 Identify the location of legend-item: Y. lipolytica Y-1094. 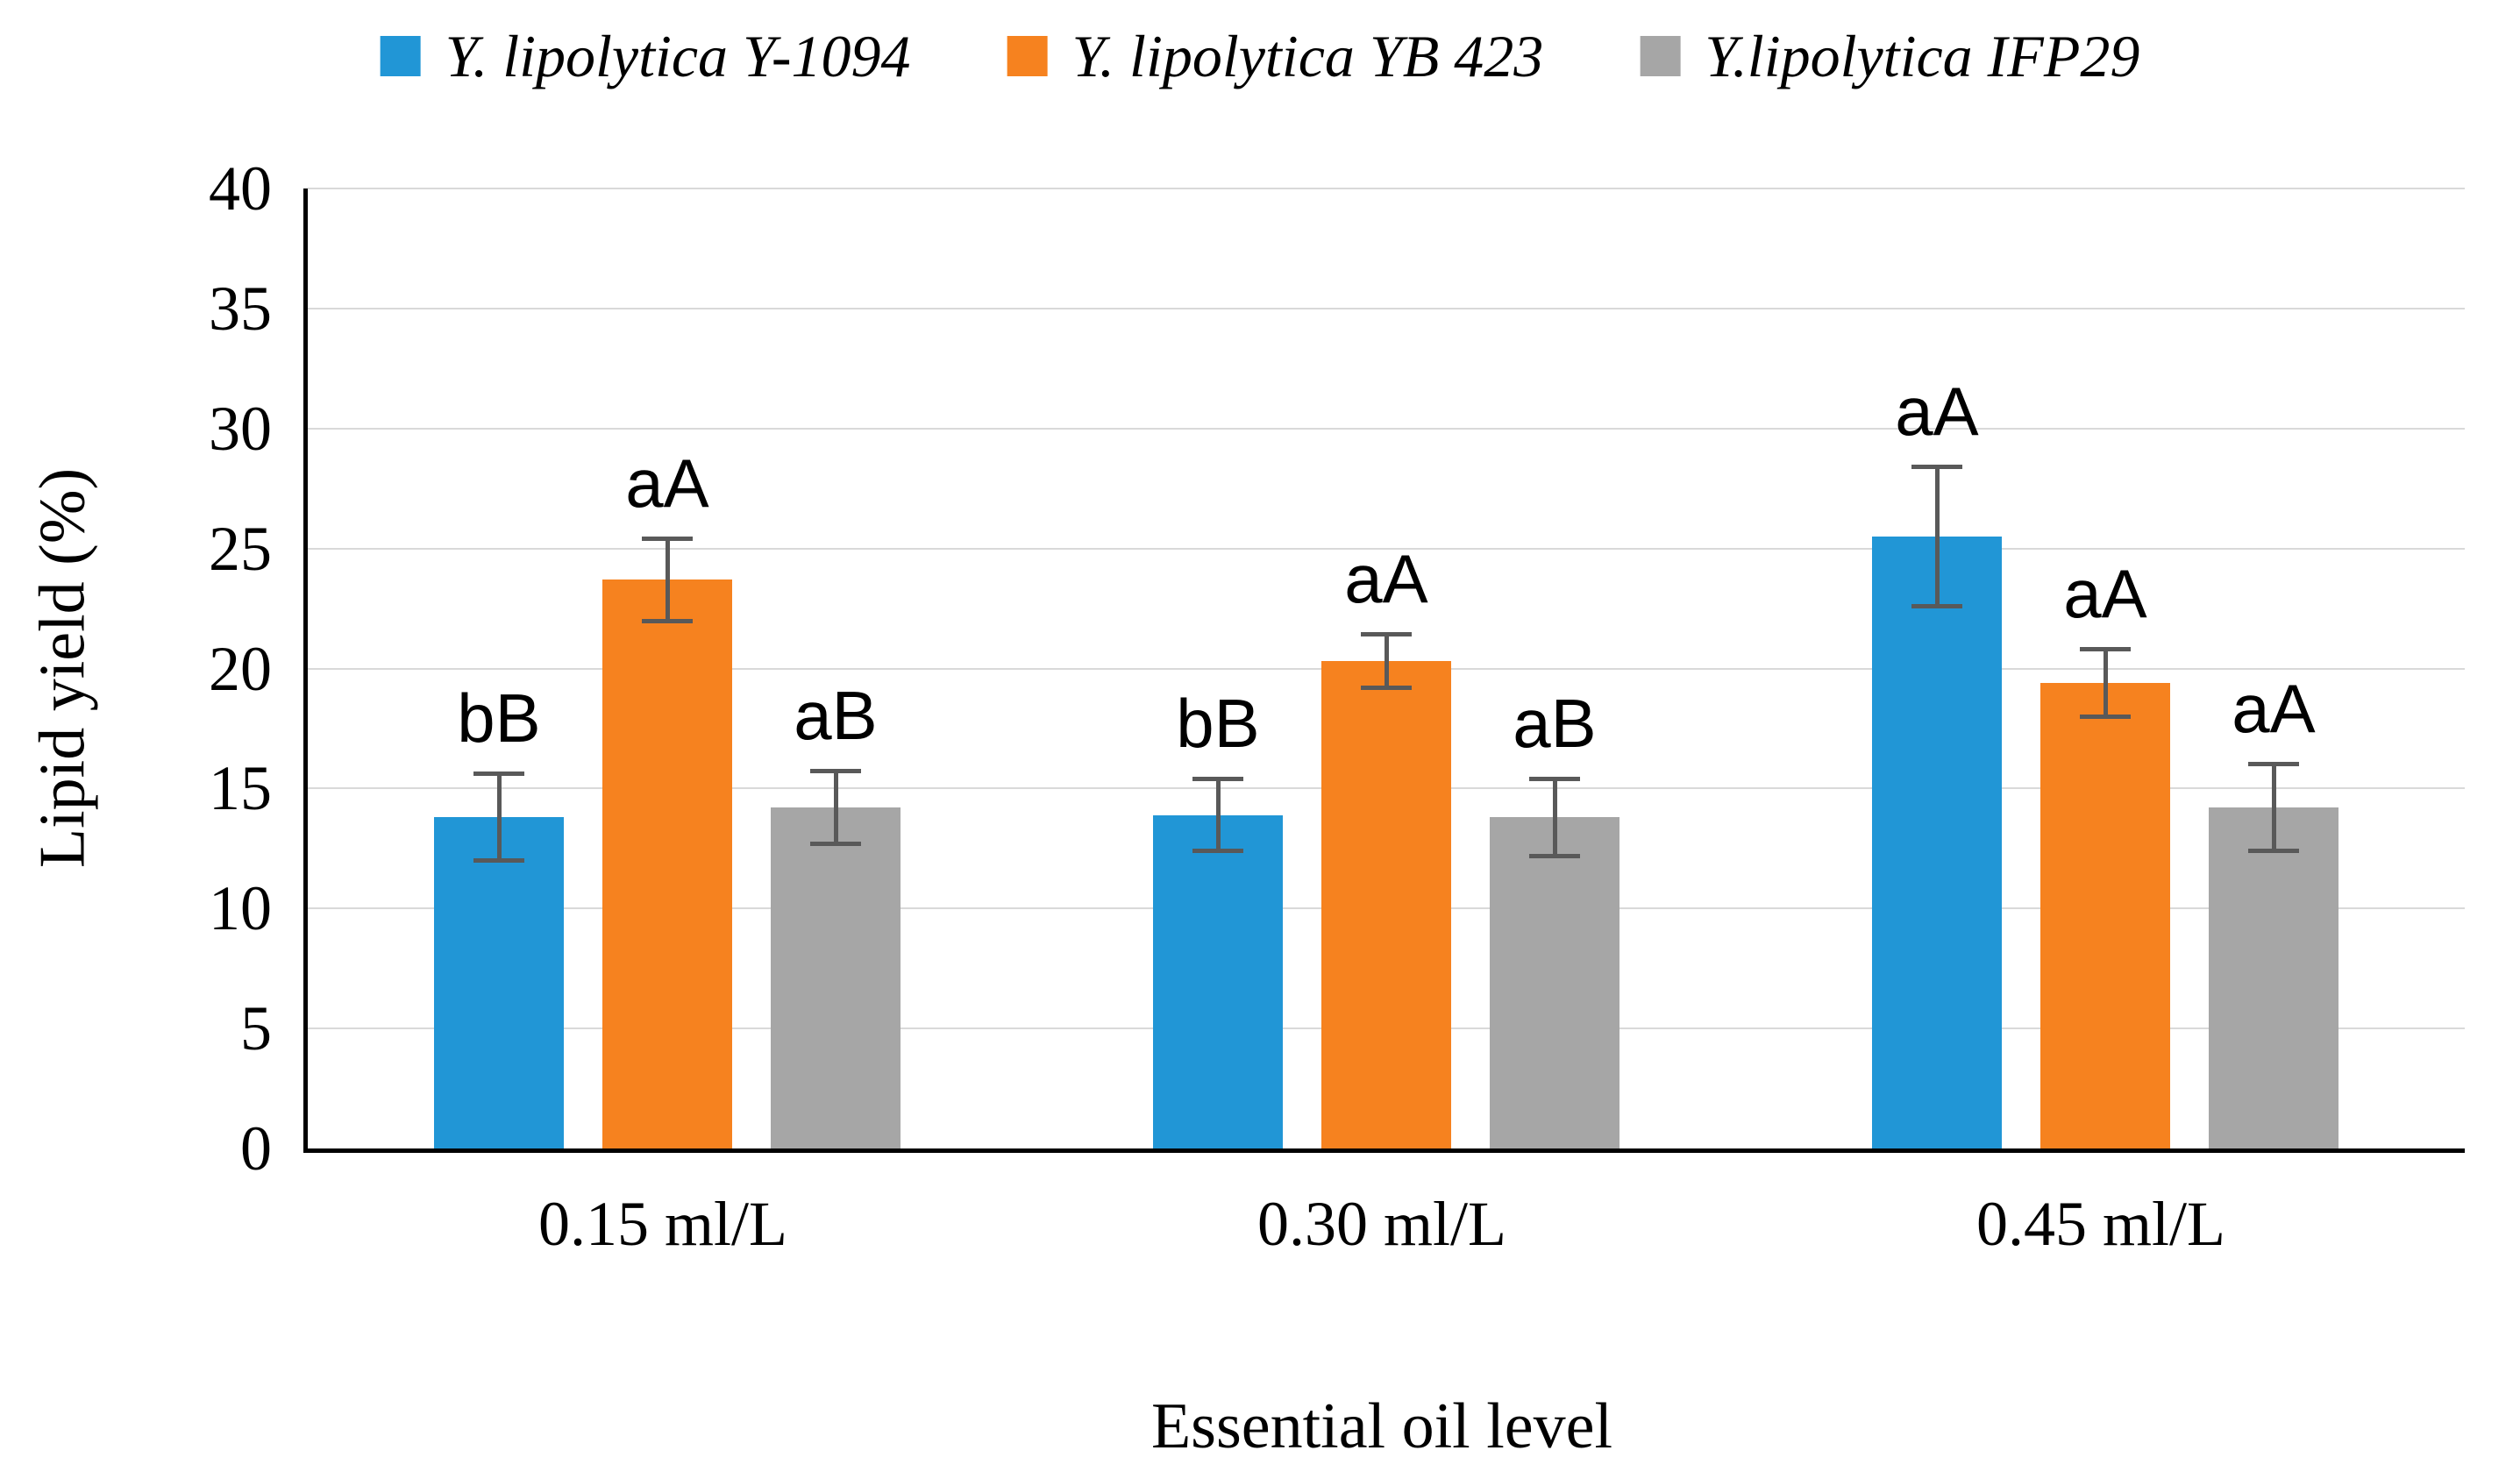
(645, 56).